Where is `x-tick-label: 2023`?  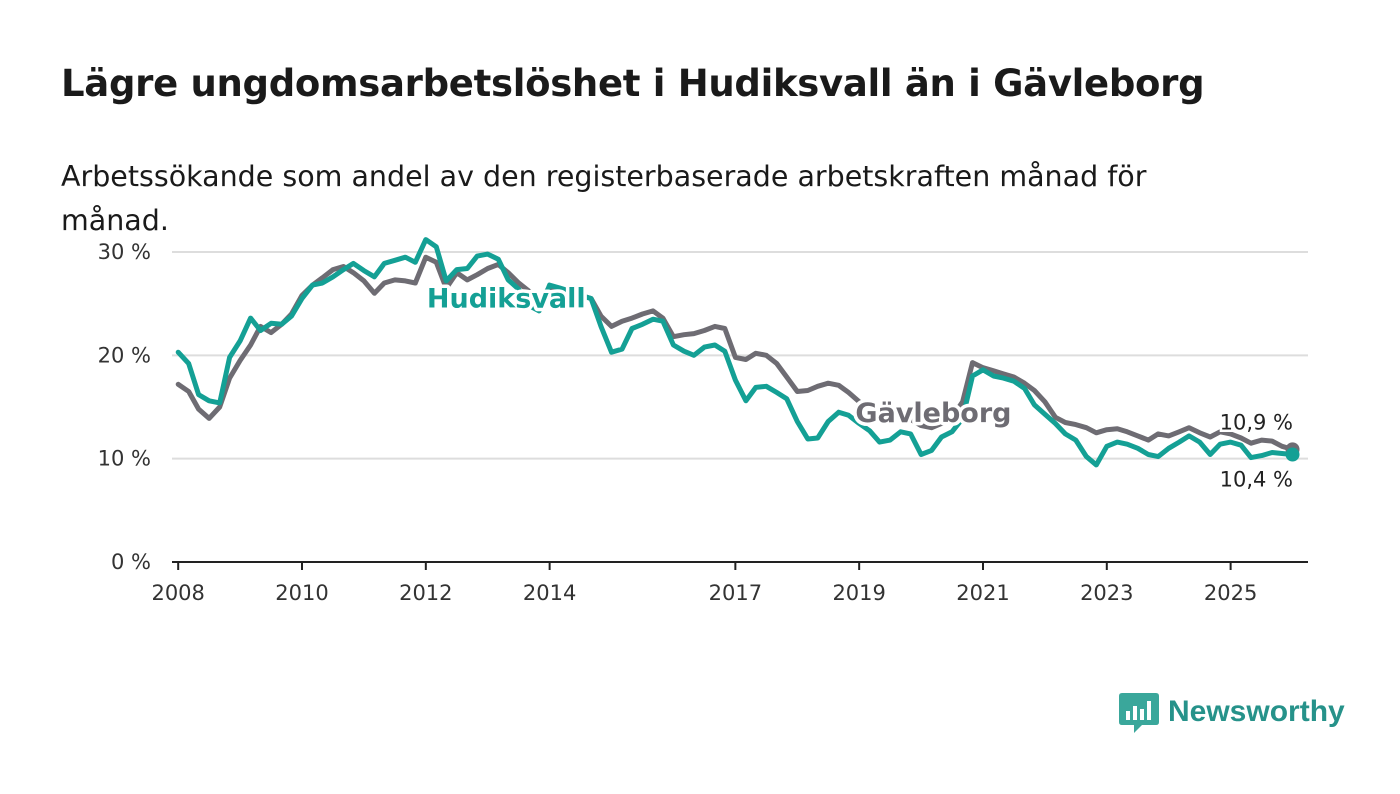
x-tick-label: 2023 is located at coordinates (1106, 593).